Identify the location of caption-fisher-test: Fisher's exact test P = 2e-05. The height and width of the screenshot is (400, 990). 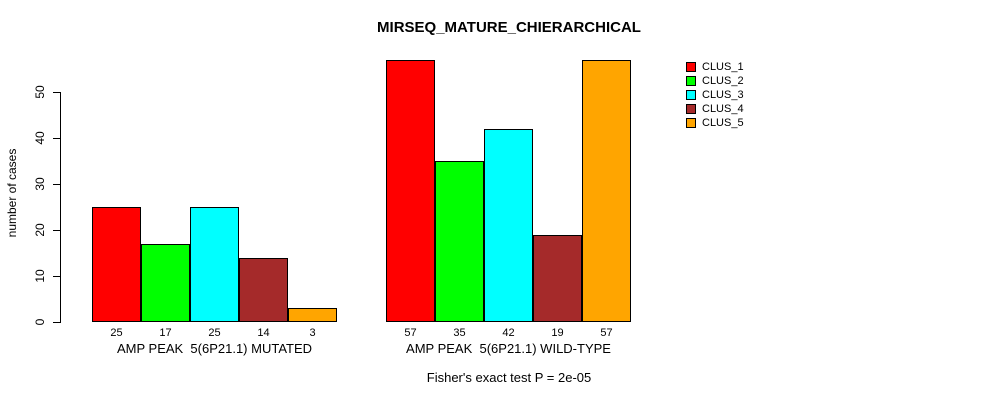
(509, 377).